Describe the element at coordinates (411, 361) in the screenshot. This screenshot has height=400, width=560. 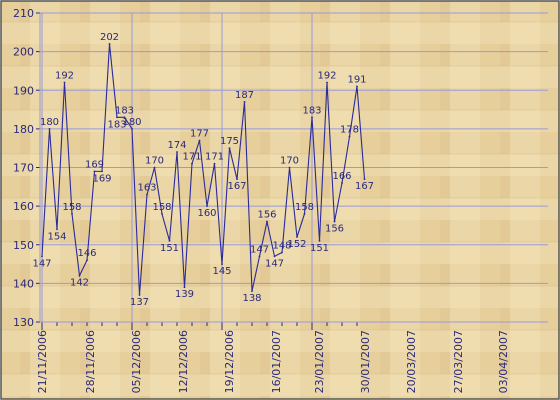
I see `x-tick-label: 20/03/2007` at that location.